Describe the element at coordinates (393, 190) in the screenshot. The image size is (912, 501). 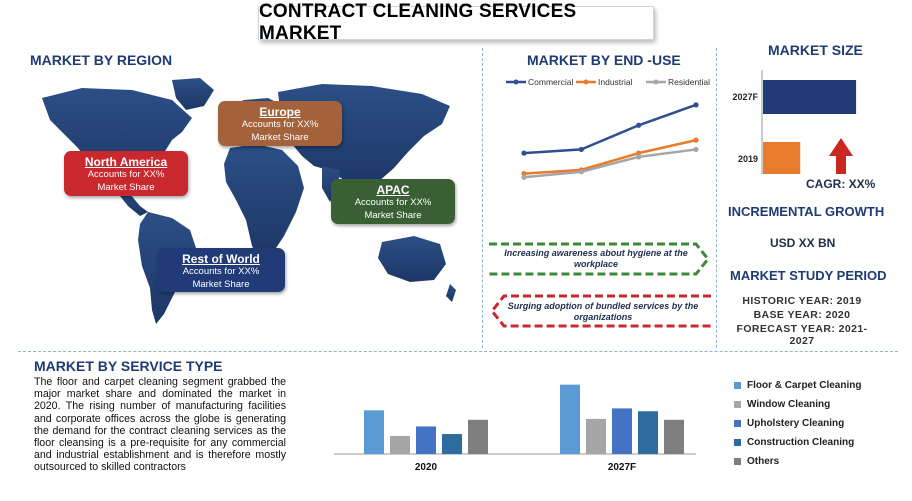
I see `region-name: APAC` at that location.